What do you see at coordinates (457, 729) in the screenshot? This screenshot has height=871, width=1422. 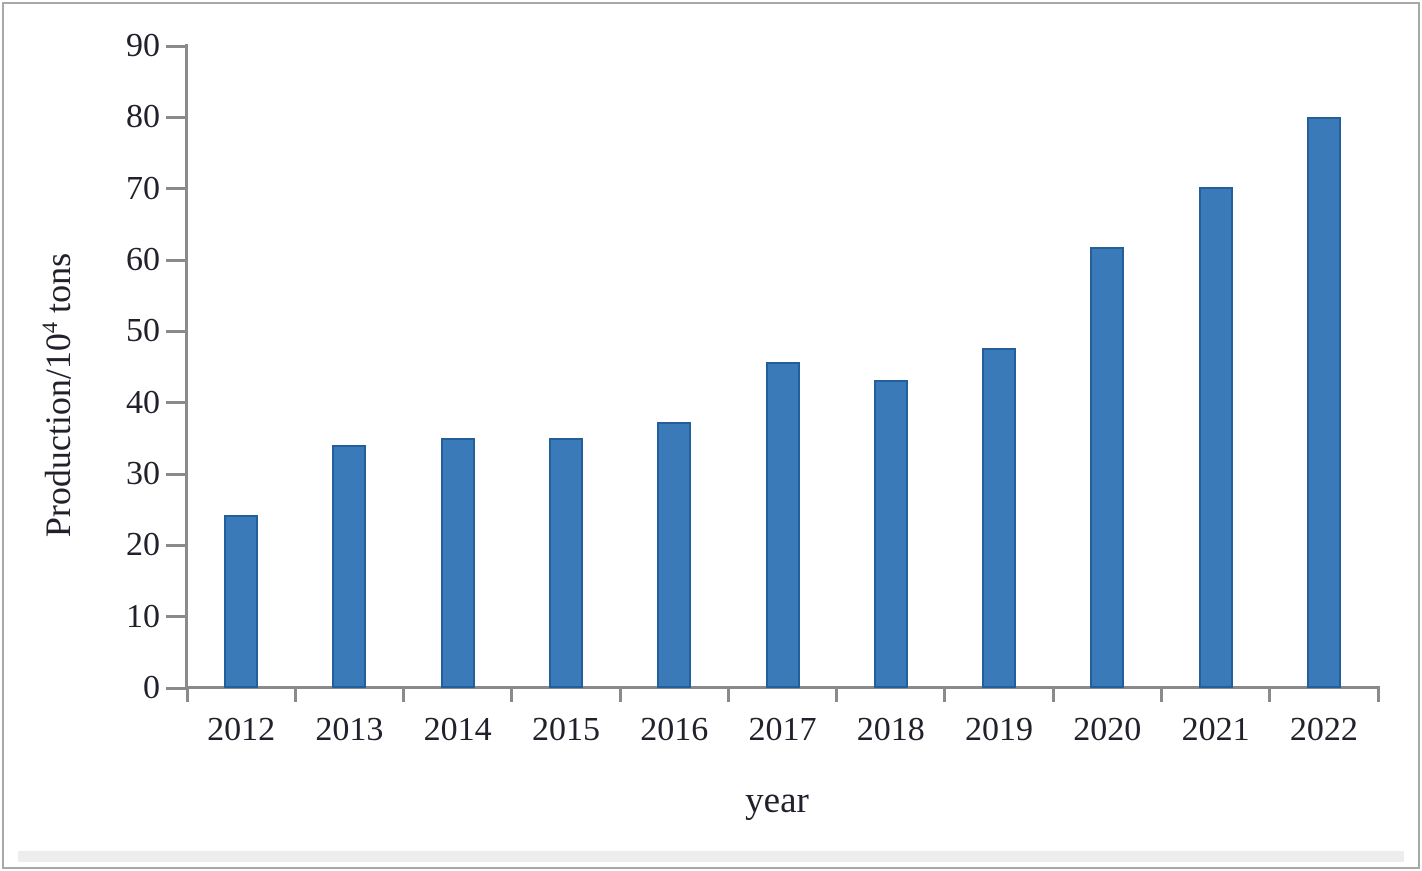 I see `x-axis-tick-label: 2014` at bounding box center [457, 729].